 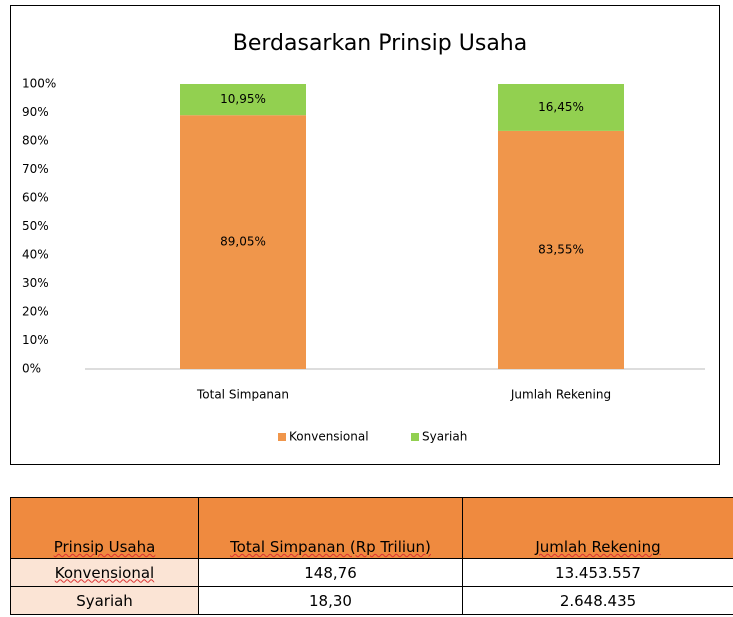 I want to click on data-label: 10,95%, so click(x=243, y=99).